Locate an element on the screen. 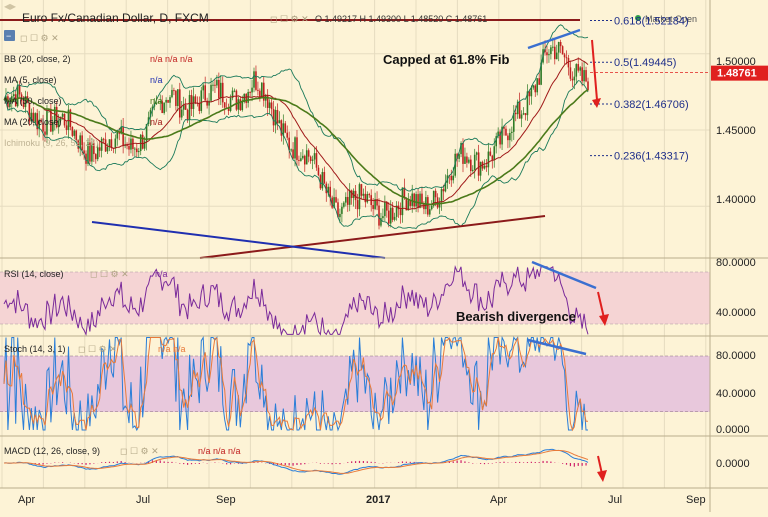 This screenshot has height=517, width=768. symbol-title: Euro Fx/Canadian Dollar, D, FXCM is located at coordinates (115, 18).